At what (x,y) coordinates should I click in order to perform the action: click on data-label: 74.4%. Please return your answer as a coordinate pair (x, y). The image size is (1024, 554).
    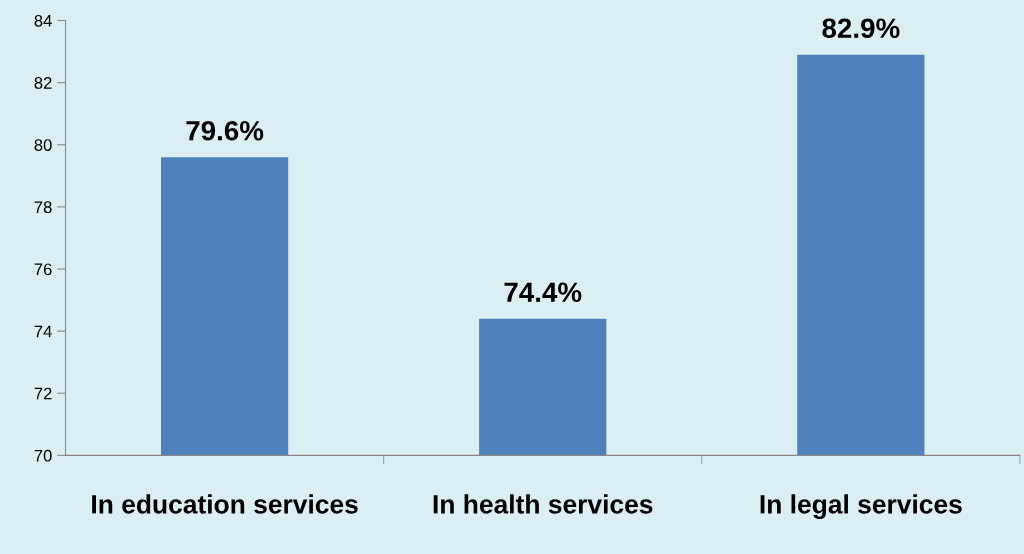
    Looking at the image, I should click on (543, 292).